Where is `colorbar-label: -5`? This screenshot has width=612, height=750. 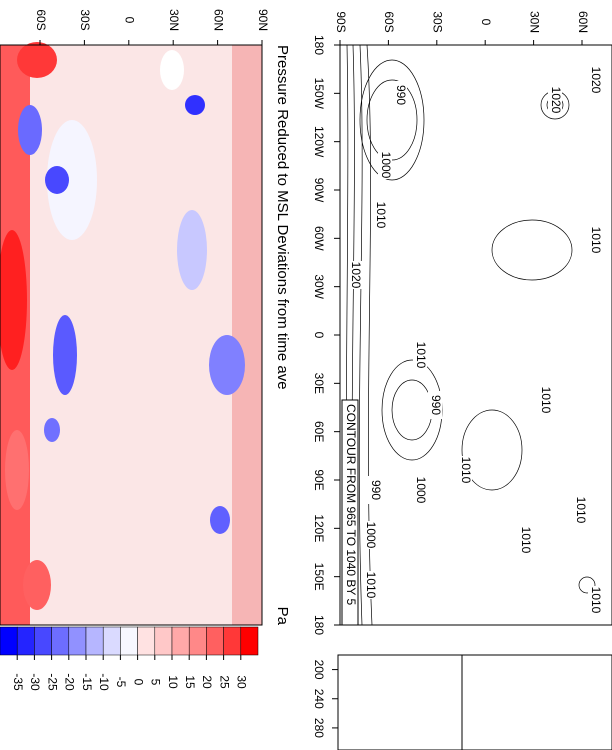
colorbar-label: -5 is located at coordinates (121, 682).